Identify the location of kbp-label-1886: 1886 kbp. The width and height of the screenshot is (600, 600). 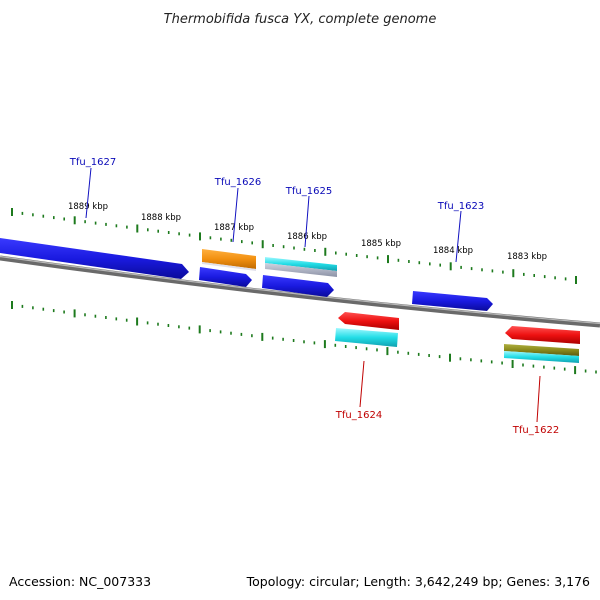
(307, 237).